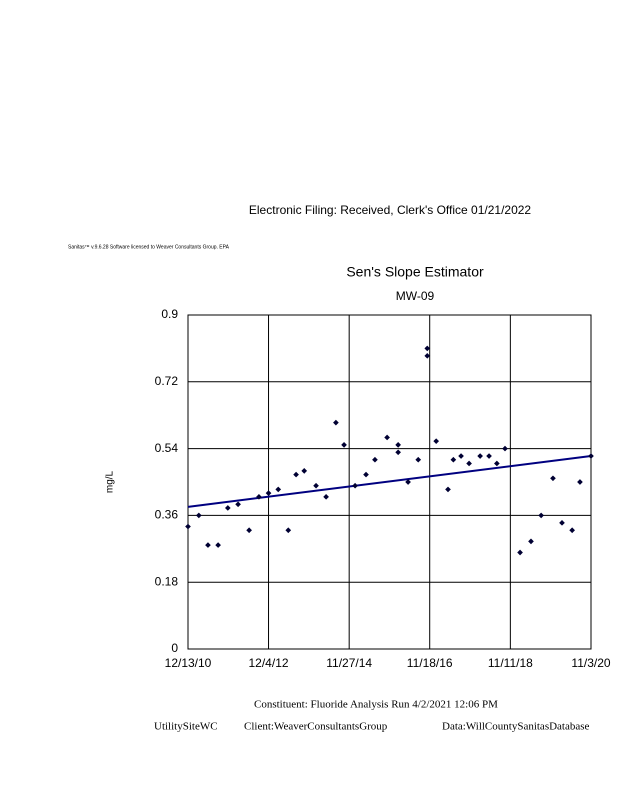 The width and height of the screenshot is (618, 800). What do you see at coordinates (110, 481) in the screenshot?
I see `y-axis-label: mg/L` at bounding box center [110, 481].